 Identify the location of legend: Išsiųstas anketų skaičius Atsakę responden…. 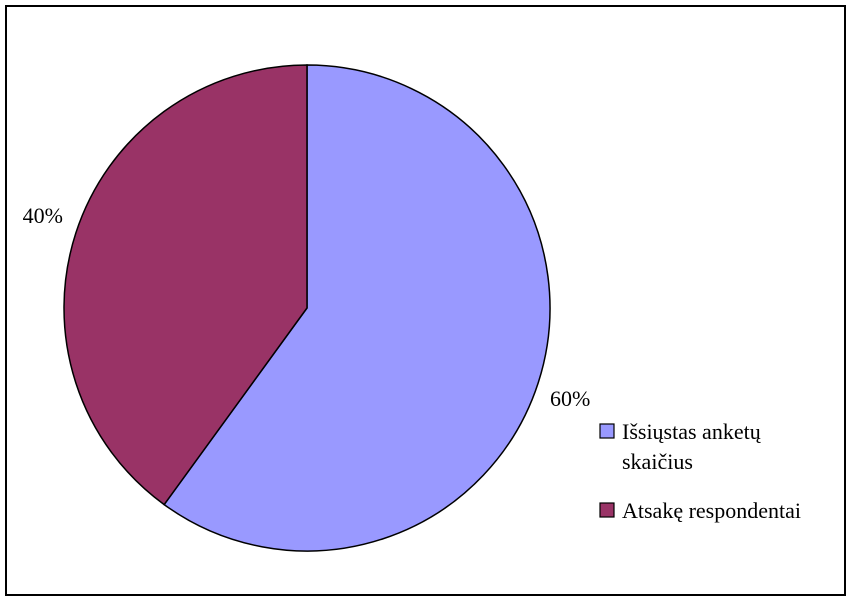
(700, 471).